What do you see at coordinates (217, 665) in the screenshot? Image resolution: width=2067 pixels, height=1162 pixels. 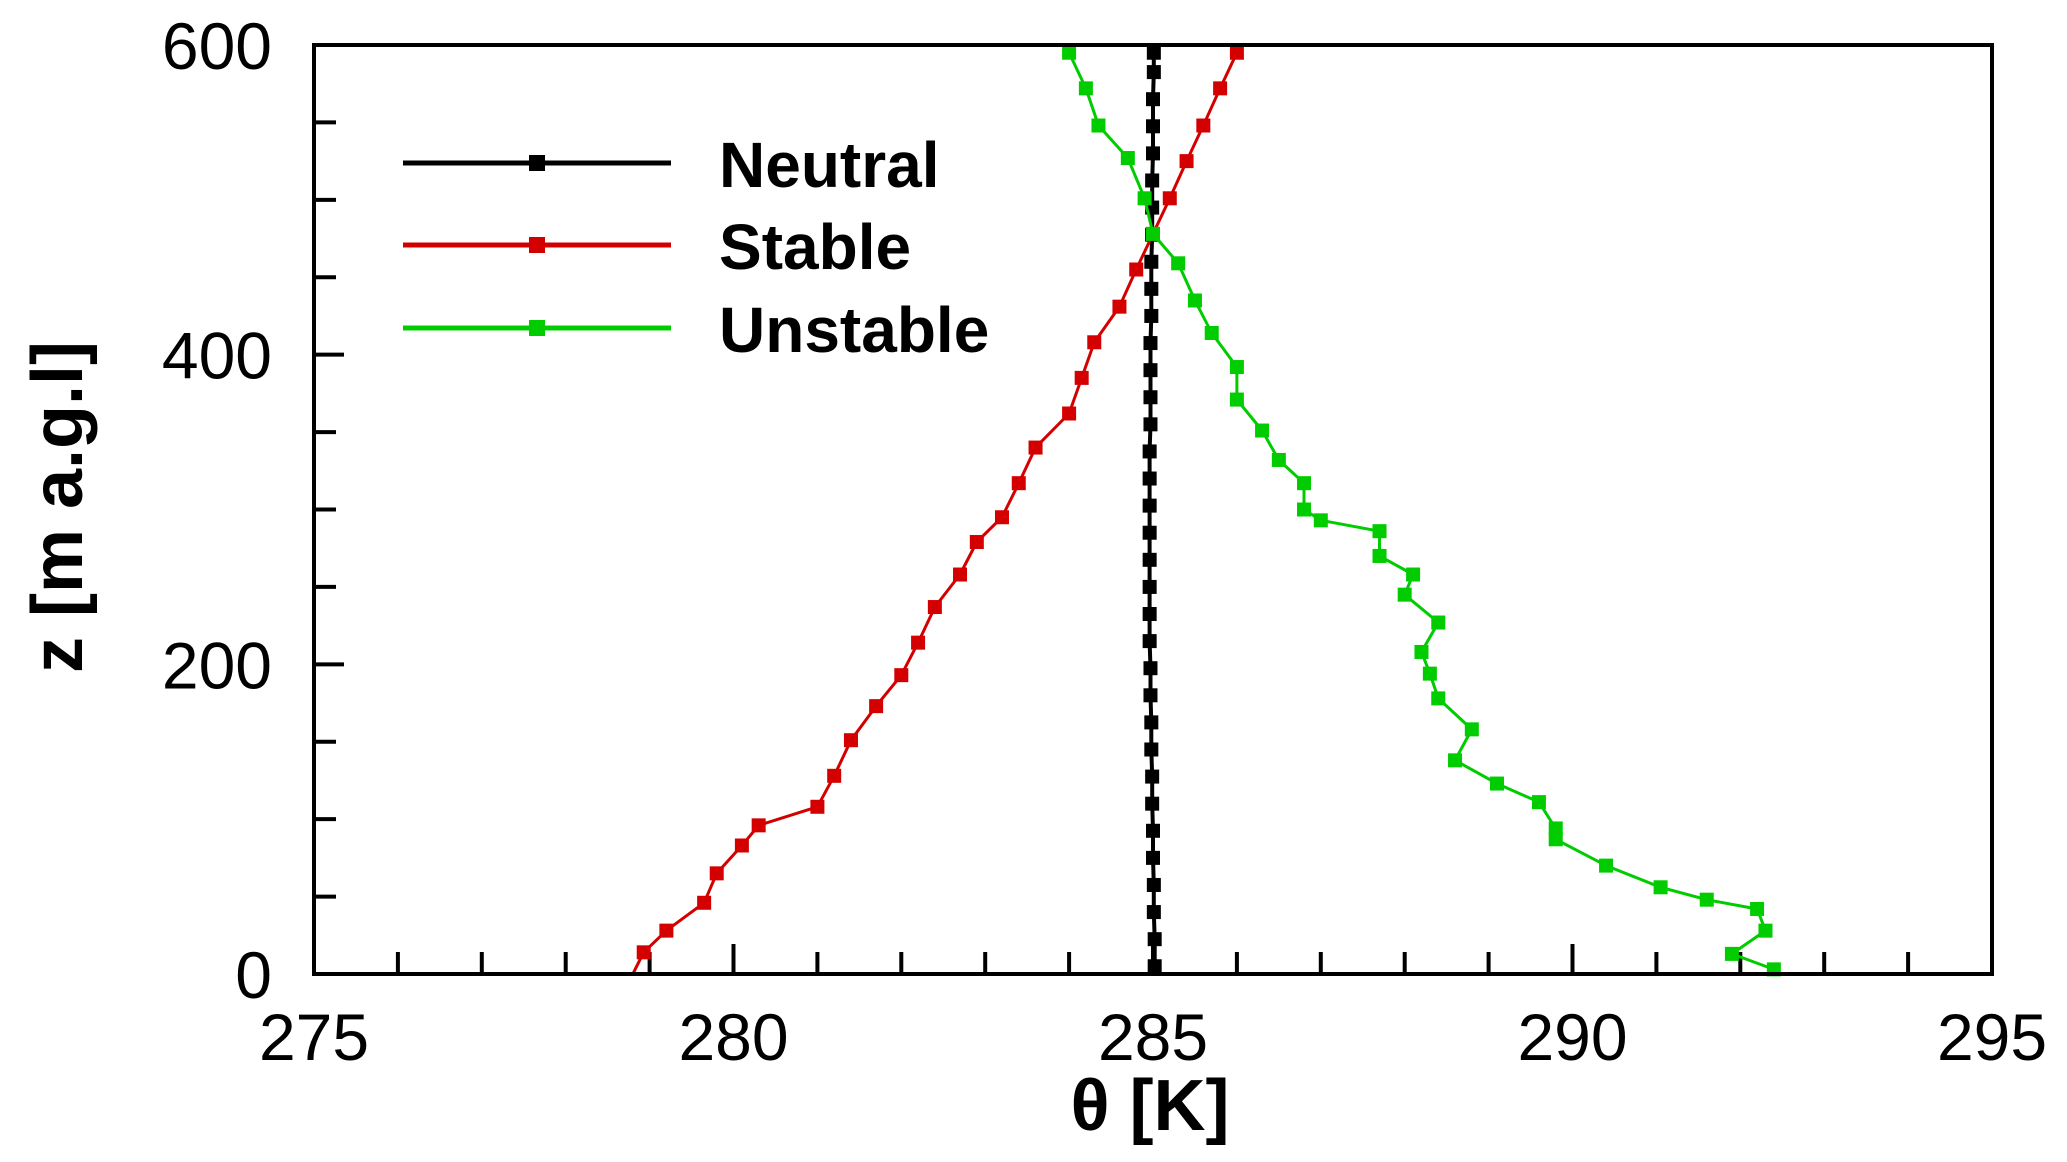 I see `y-tick-label: 200` at bounding box center [217, 665].